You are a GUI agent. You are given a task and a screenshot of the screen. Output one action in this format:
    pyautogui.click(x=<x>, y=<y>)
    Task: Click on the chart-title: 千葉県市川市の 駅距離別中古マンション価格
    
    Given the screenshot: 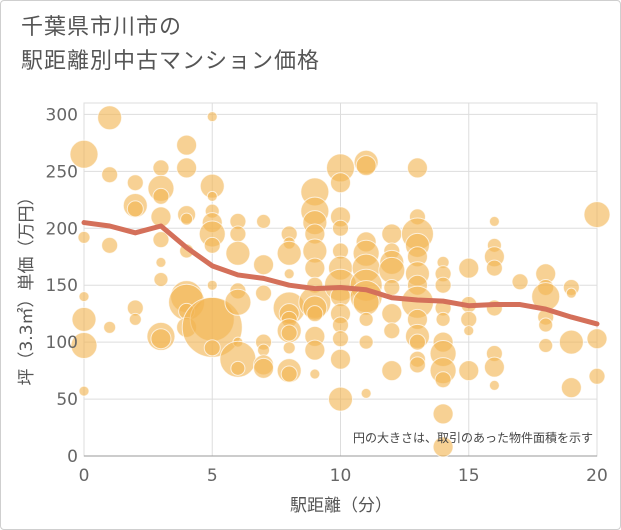 What is the action you would take?
    pyautogui.click(x=170, y=45)
    